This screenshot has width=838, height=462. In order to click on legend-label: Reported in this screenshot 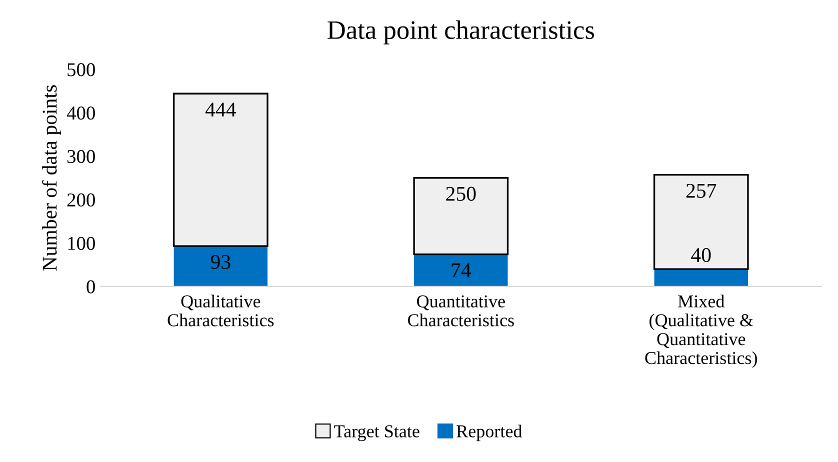, I will do `click(489, 433)`.